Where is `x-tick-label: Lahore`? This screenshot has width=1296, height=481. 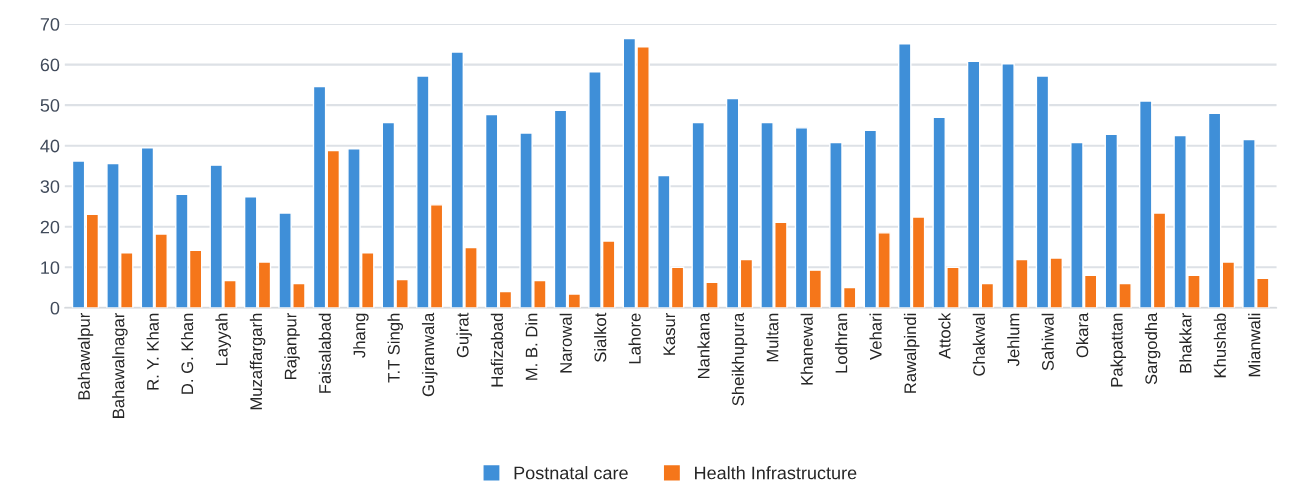
x-tick-label: Lahore is located at coordinates (634, 338).